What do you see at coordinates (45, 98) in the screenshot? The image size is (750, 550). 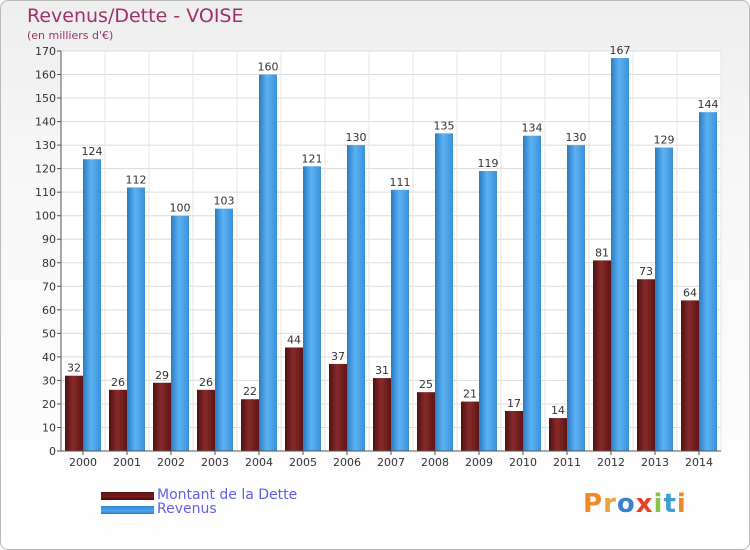 I see `y-tick-label: 150` at bounding box center [45, 98].